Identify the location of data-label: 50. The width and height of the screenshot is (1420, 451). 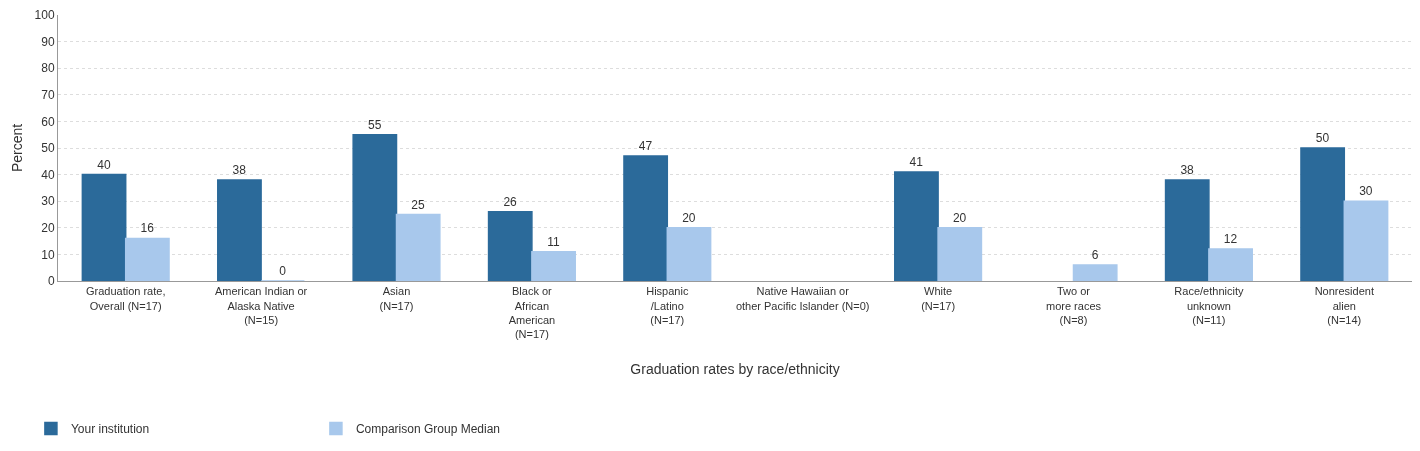
(1322, 138).